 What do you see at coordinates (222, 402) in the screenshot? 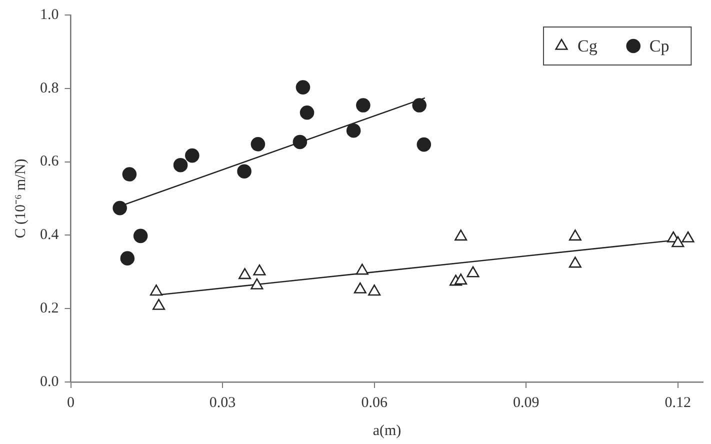
I see `x-tick-label: 0.03` at bounding box center [222, 402].